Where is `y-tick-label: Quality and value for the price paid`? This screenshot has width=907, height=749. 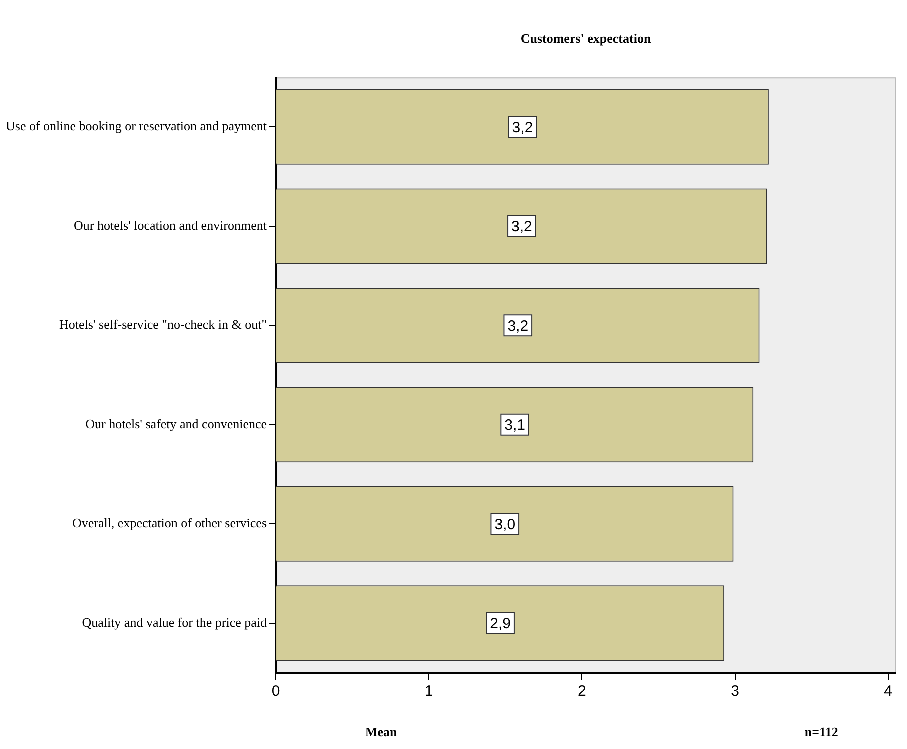 y-tick-label: Quality and value for the price paid is located at coordinates (175, 622).